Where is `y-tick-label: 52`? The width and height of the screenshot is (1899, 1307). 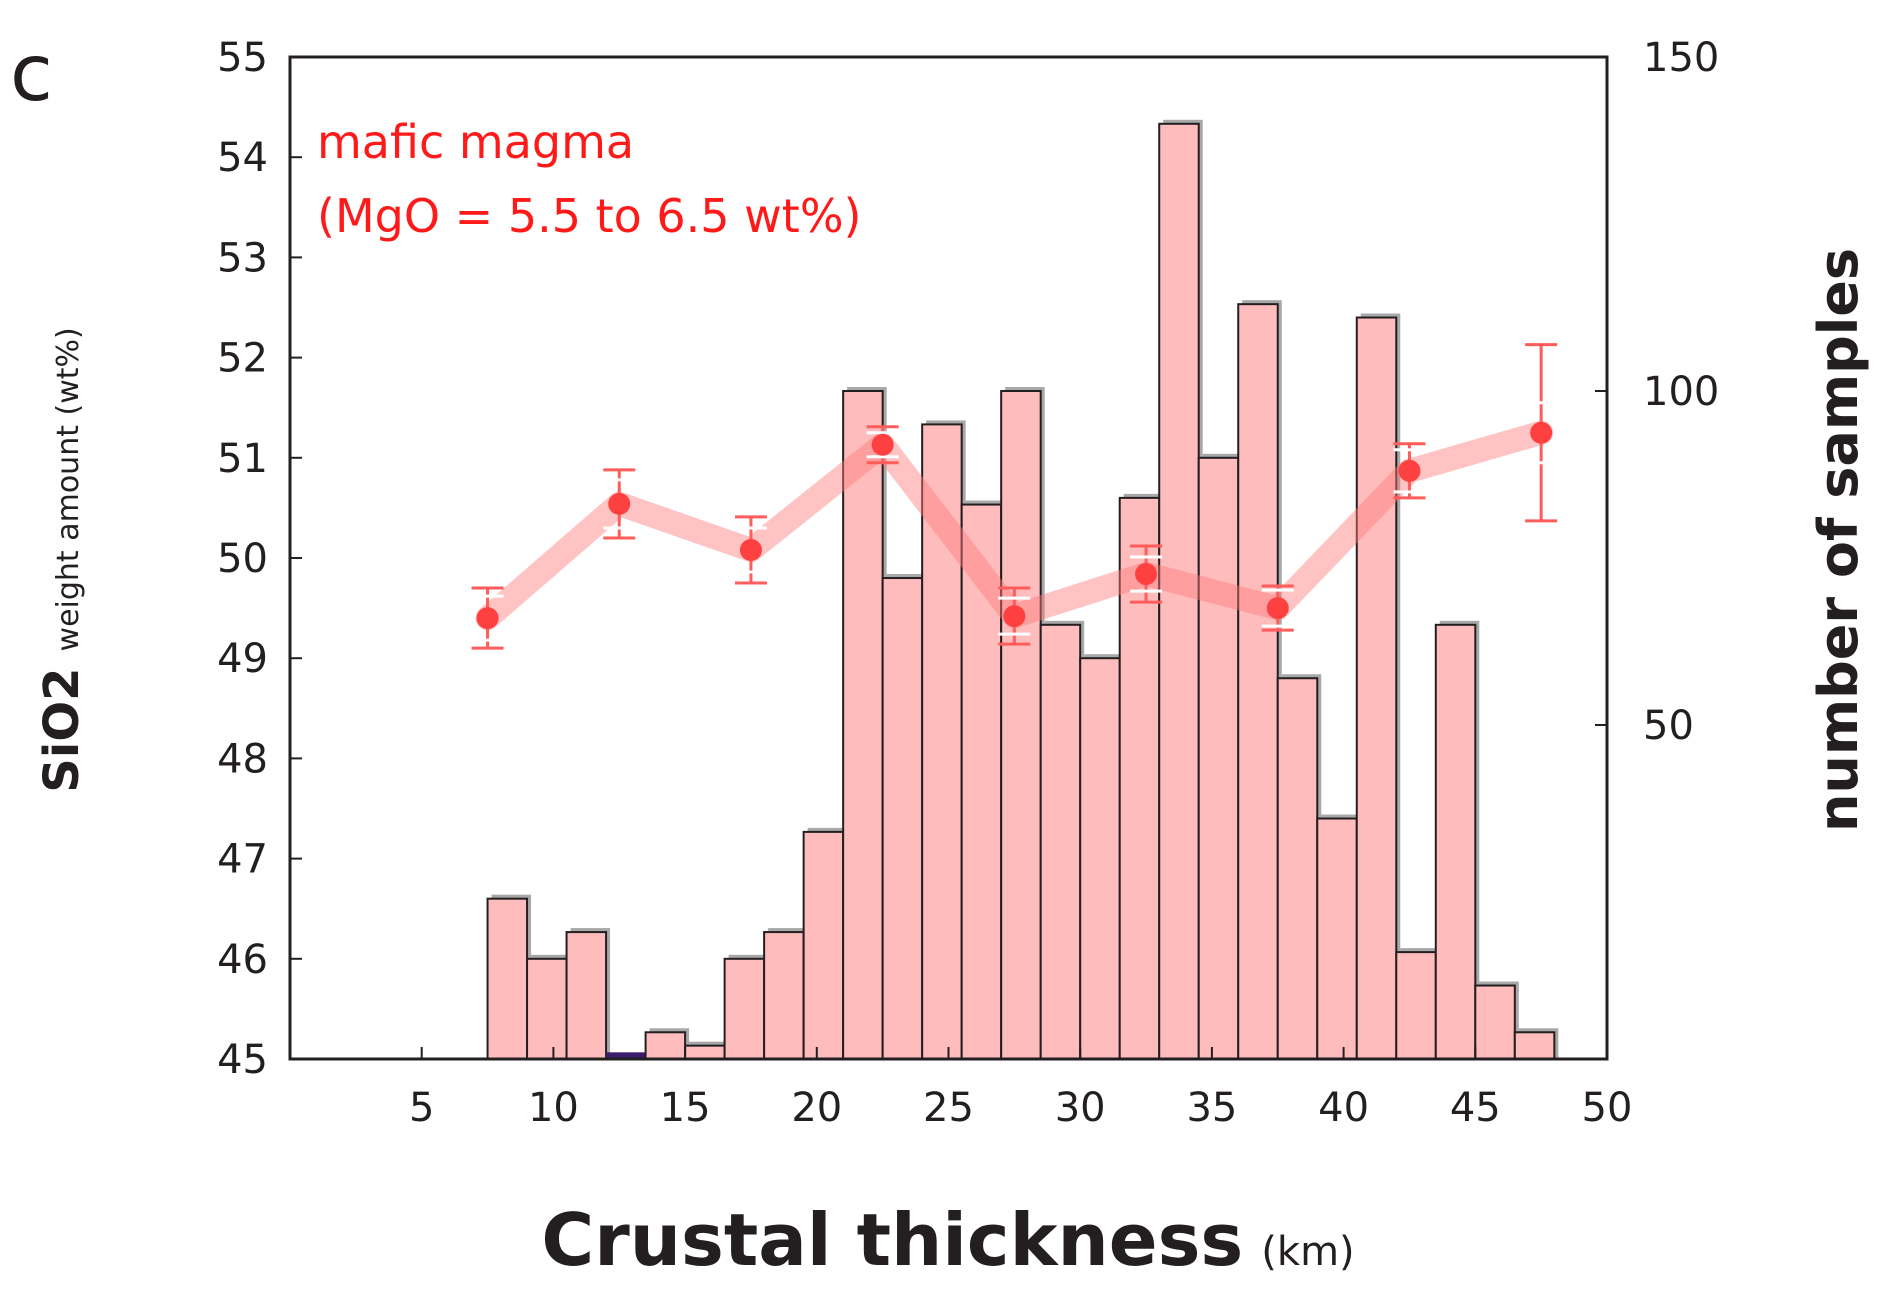
y-tick-label: 52 is located at coordinates (242, 359).